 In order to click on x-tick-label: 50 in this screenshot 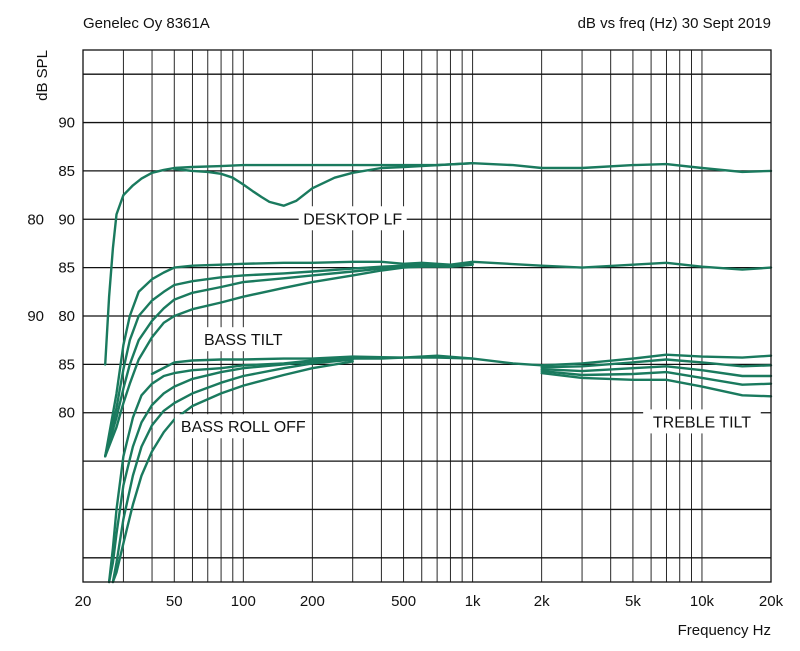, I will do `click(174, 601)`.